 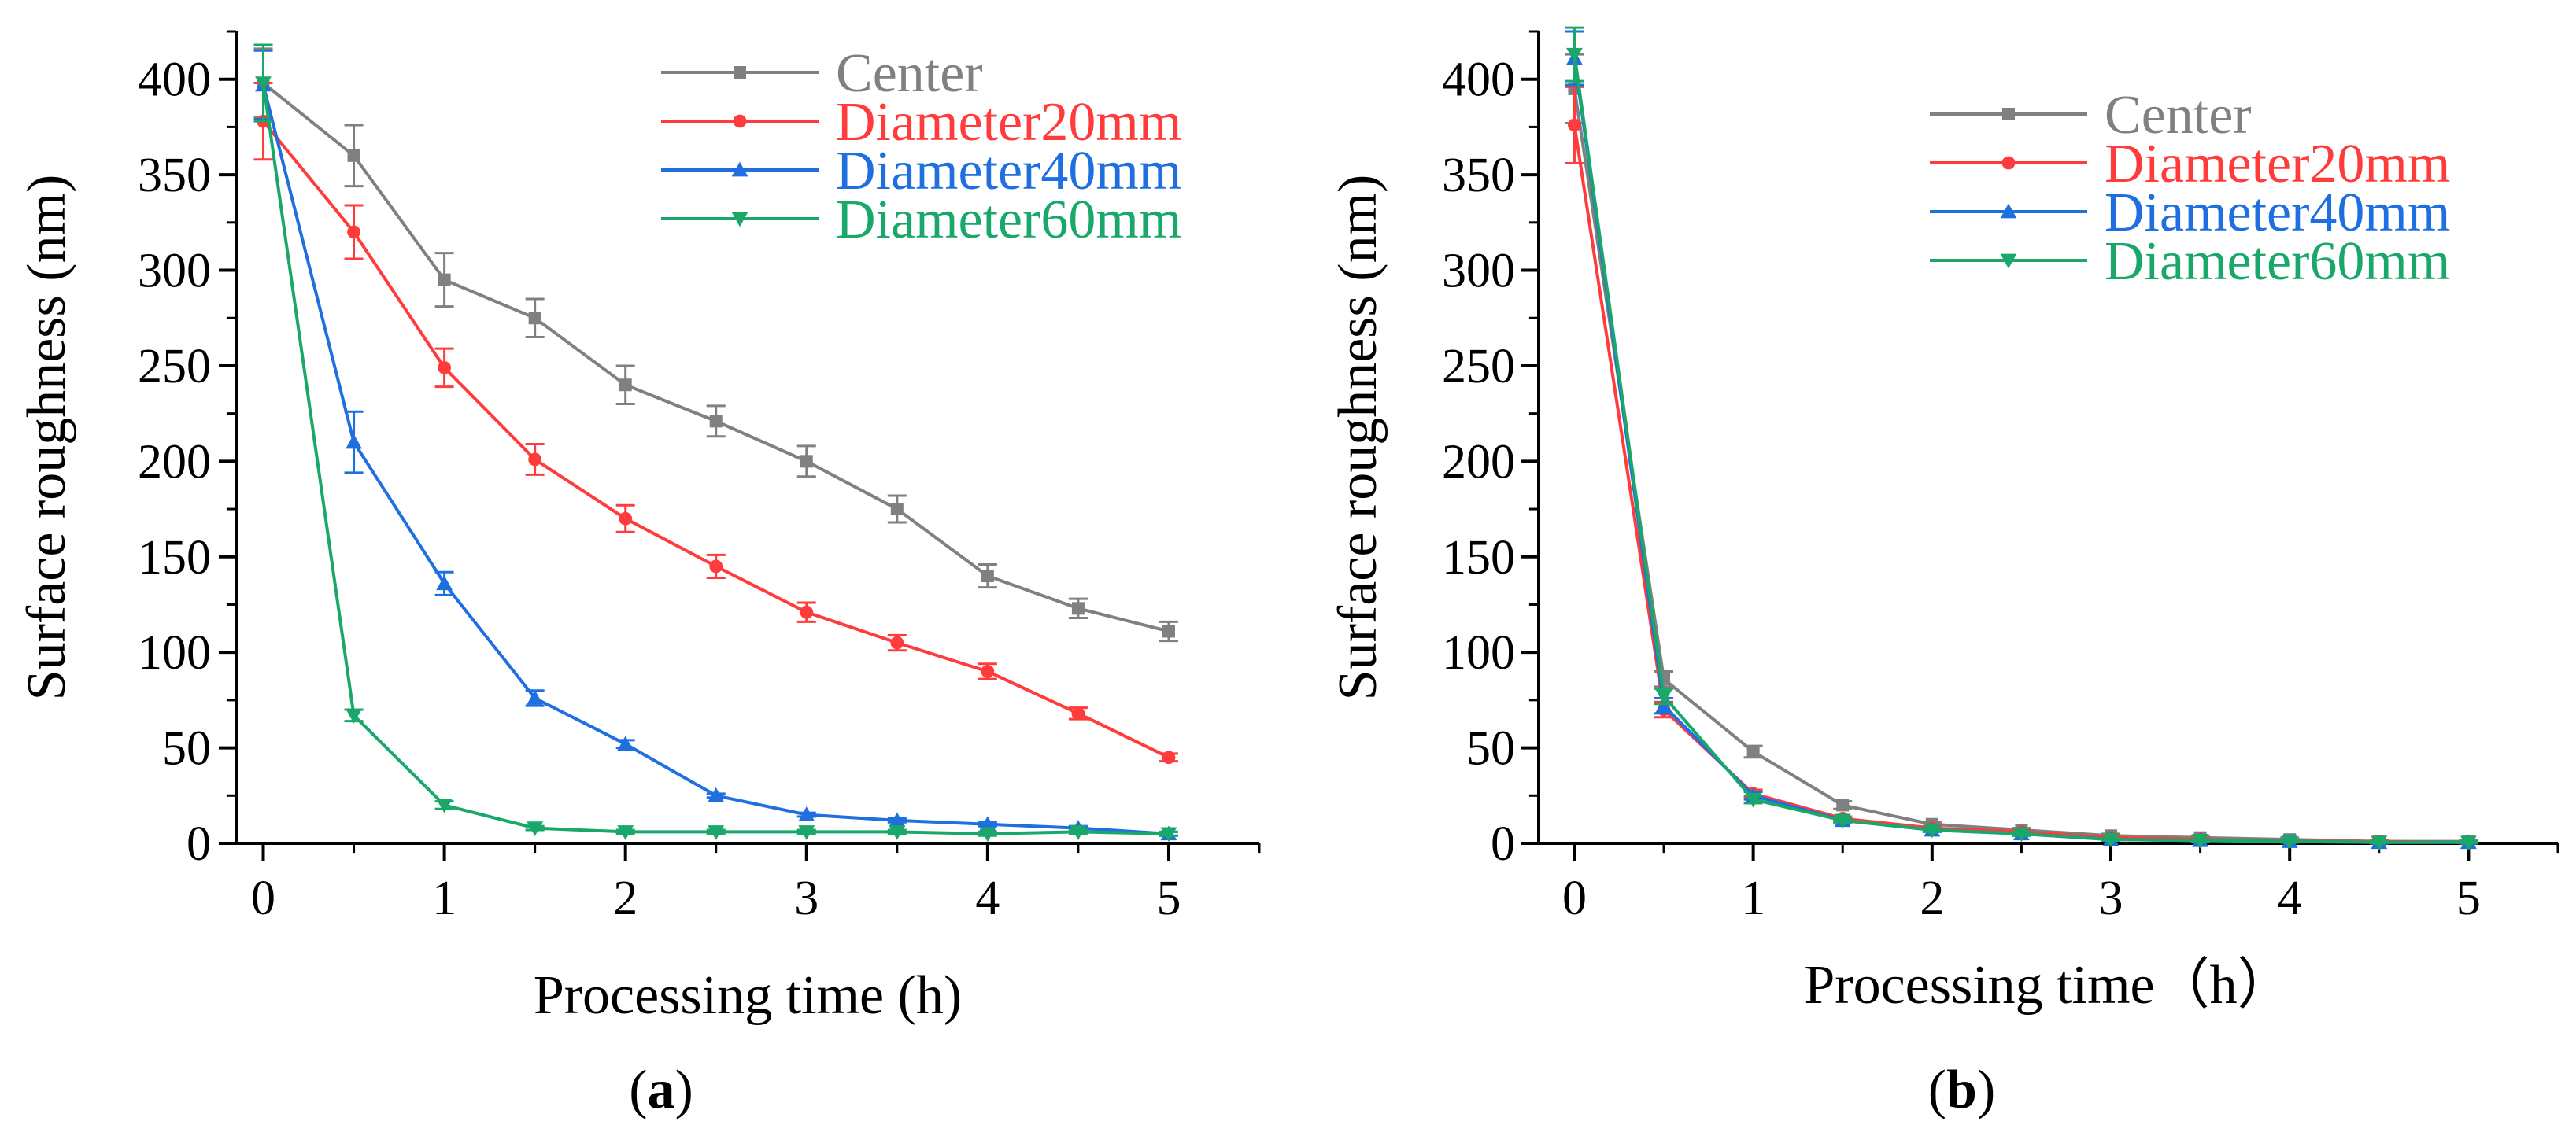 I want to click on legend-label: Center, so click(x=2178, y=116).